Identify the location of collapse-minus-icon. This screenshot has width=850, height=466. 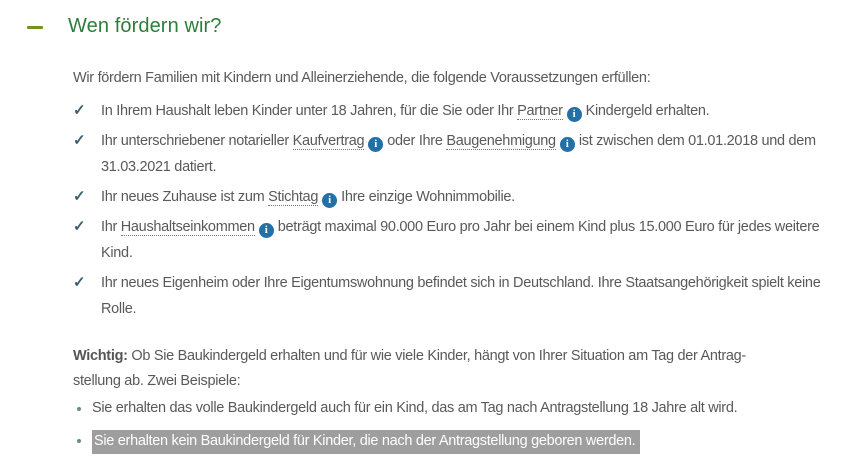
(35, 27).